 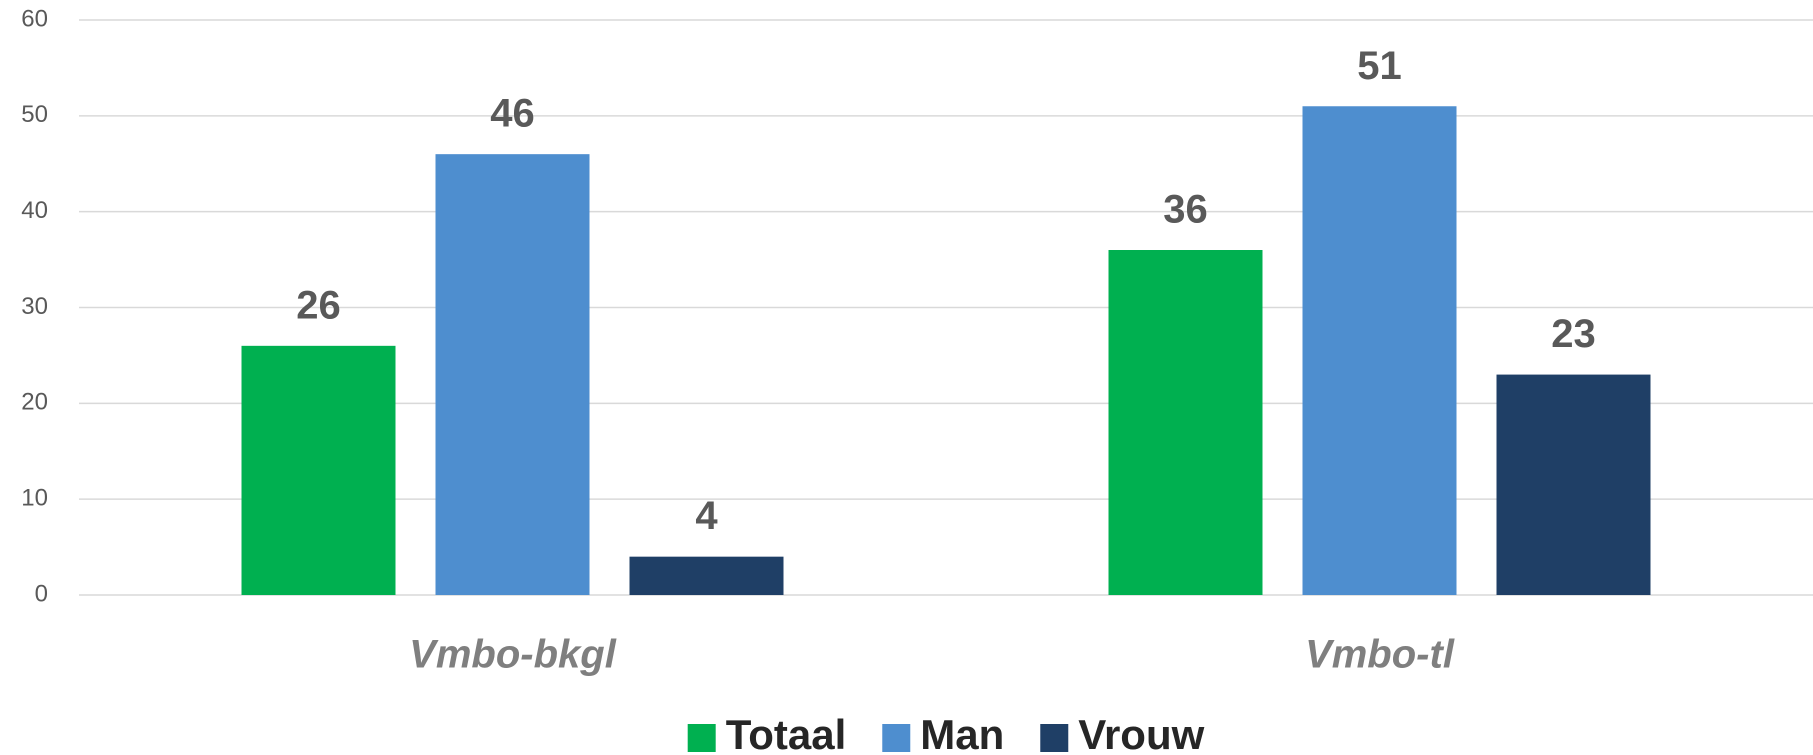 What do you see at coordinates (1380, 655) in the screenshot?
I see `x-tick-label: Vmbo-tl` at bounding box center [1380, 655].